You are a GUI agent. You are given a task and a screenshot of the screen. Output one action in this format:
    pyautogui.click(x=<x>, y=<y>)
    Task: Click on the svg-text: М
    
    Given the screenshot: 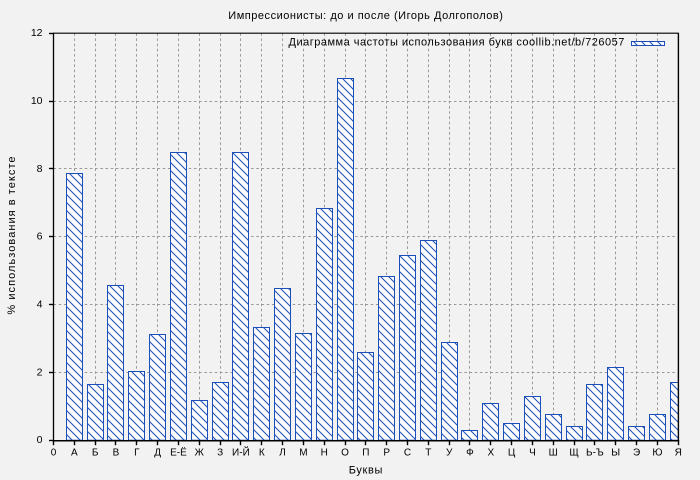 What is the action you would take?
    pyautogui.click(x=303, y=453)
    